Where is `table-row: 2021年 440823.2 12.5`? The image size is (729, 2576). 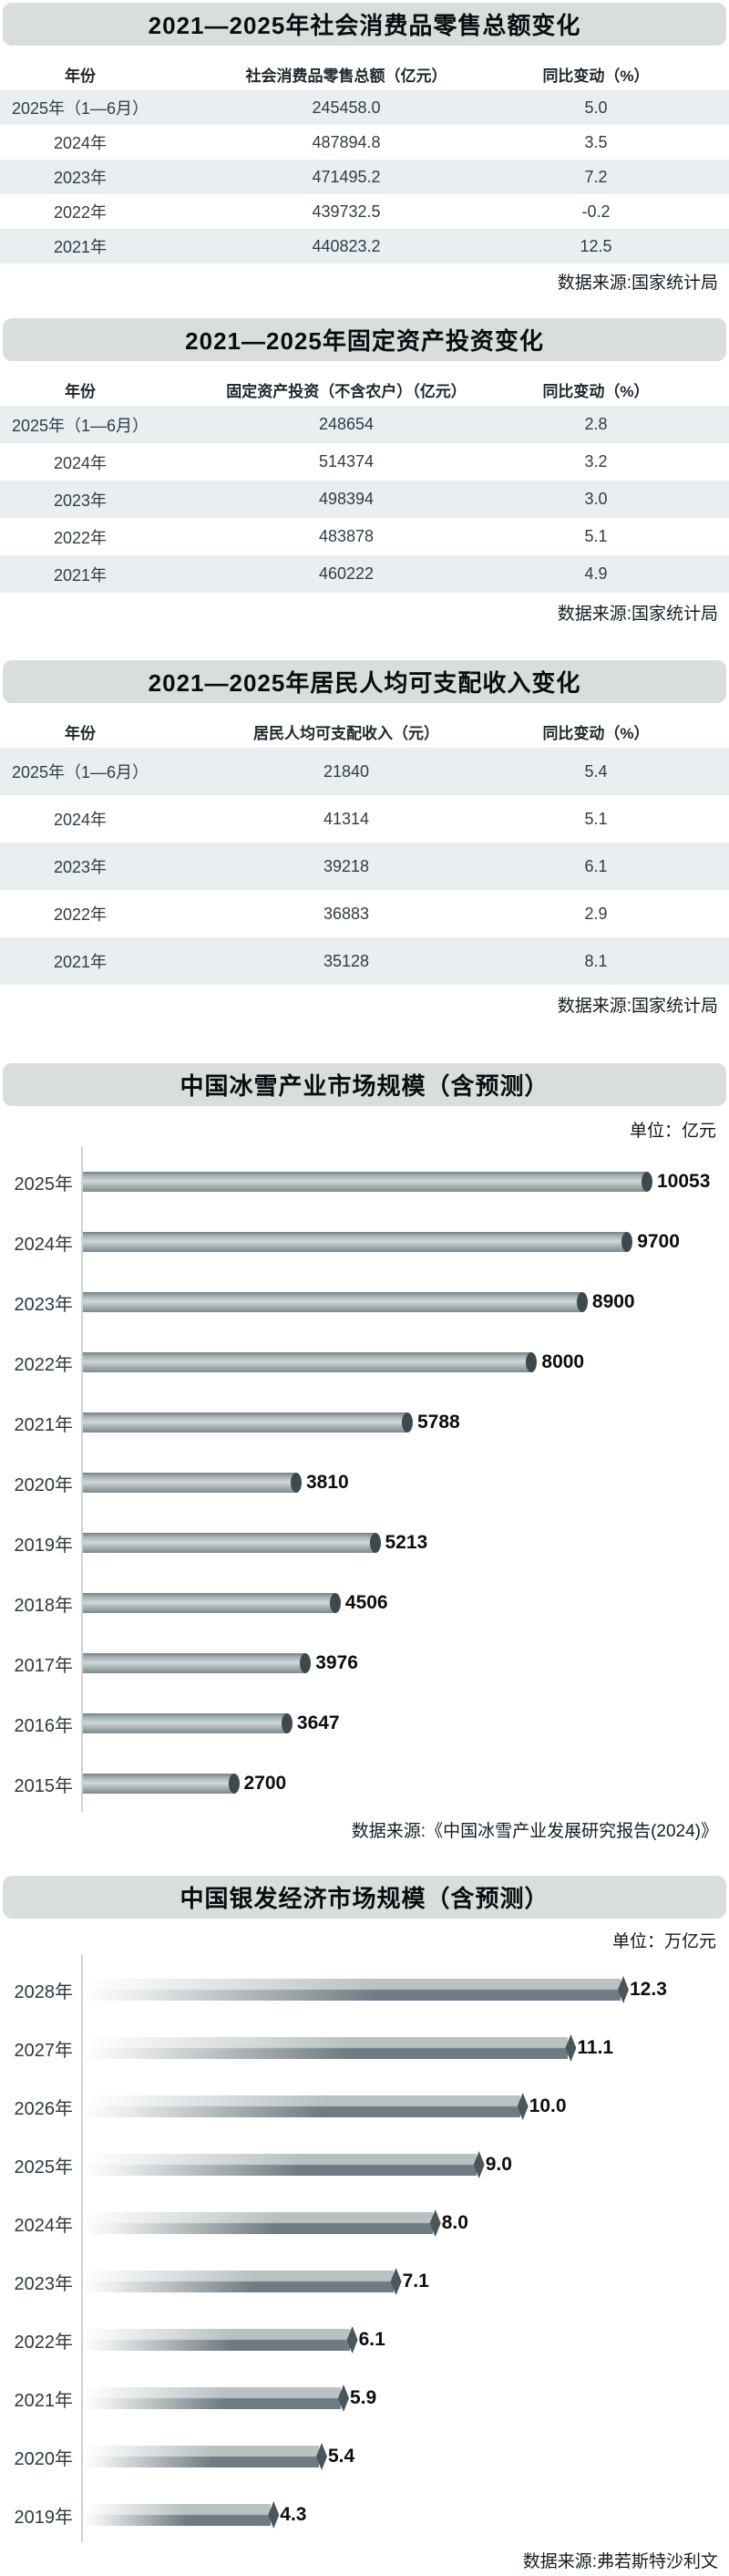
table-row: 2021年 440823.2 12.5 is located at coordinates (364, 246).